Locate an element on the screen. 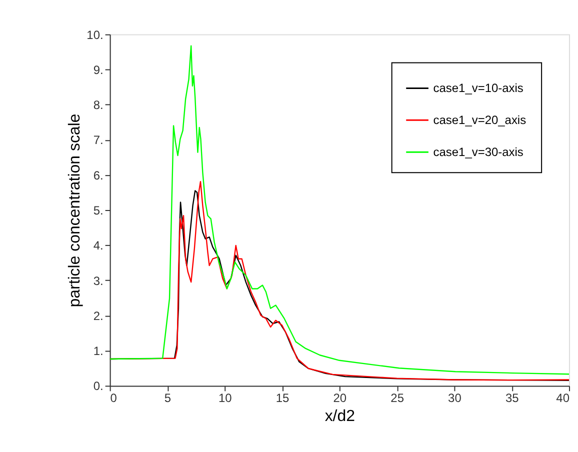 This screenshot has width=578, height=452. y-tick-label: 7. is located at coordinates (98, 140).